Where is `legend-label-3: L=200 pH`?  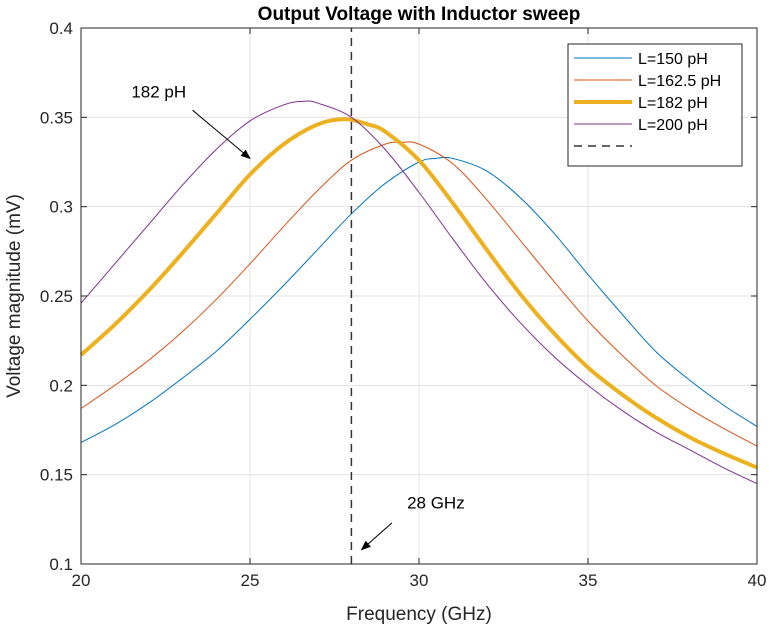 legend-label-3: L=200 pH is located at coordinates (673, 125).